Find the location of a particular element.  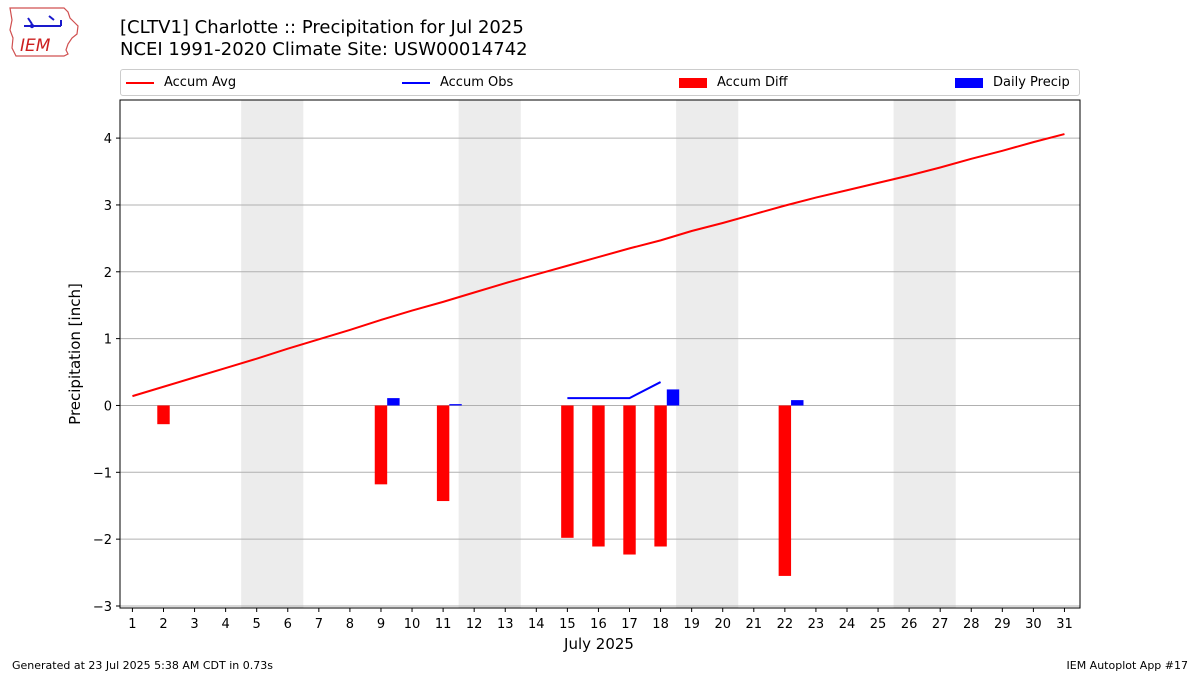

x-tick-label-18: 18 is located at coordinates (660, 624).